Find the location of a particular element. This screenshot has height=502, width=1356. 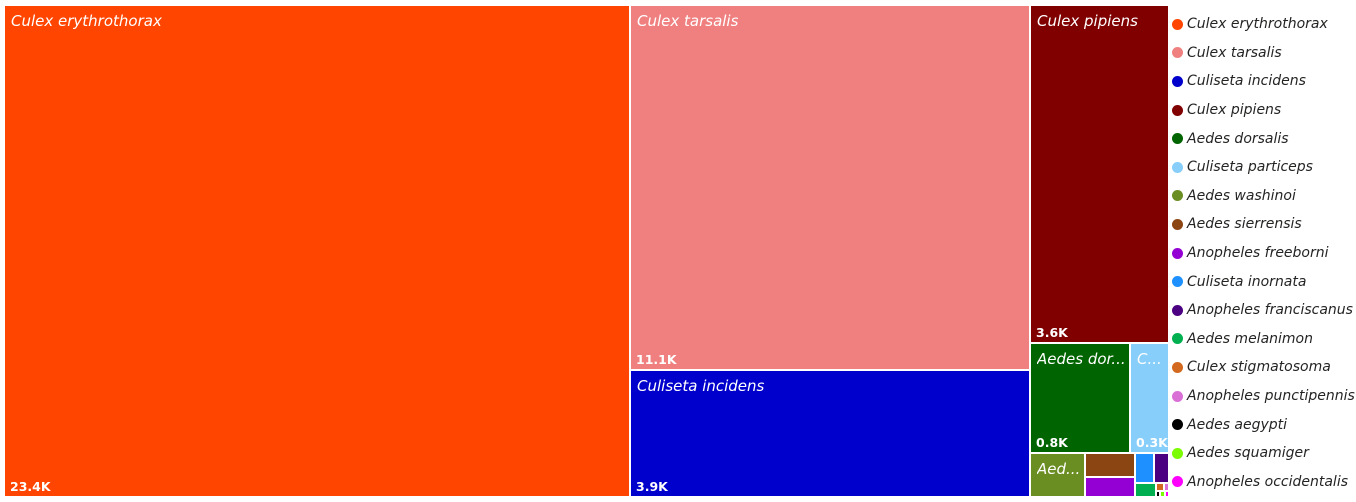

legend-item-anopheles-freeborni: Anopheles freeborni is located at coordinates (1264, 253).